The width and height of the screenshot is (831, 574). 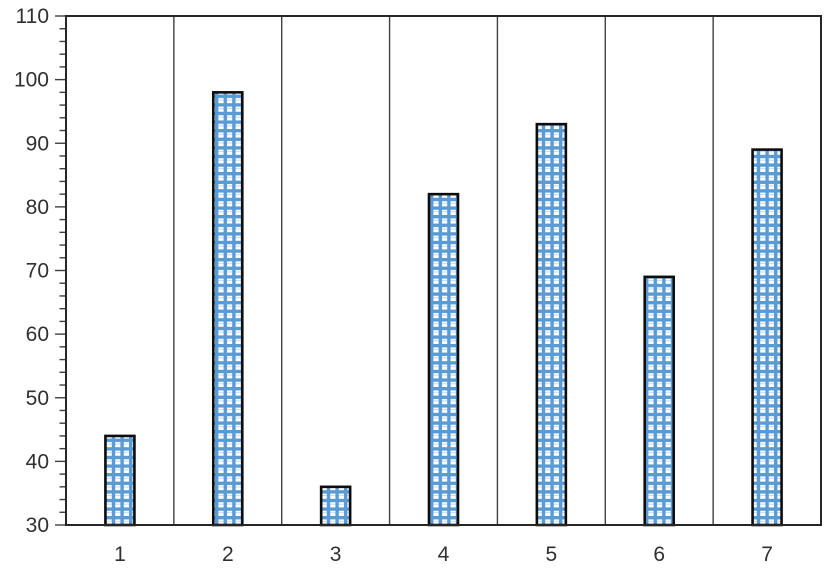 I want to click on x-axis-category-label: 3, so click(x=336, y=554).